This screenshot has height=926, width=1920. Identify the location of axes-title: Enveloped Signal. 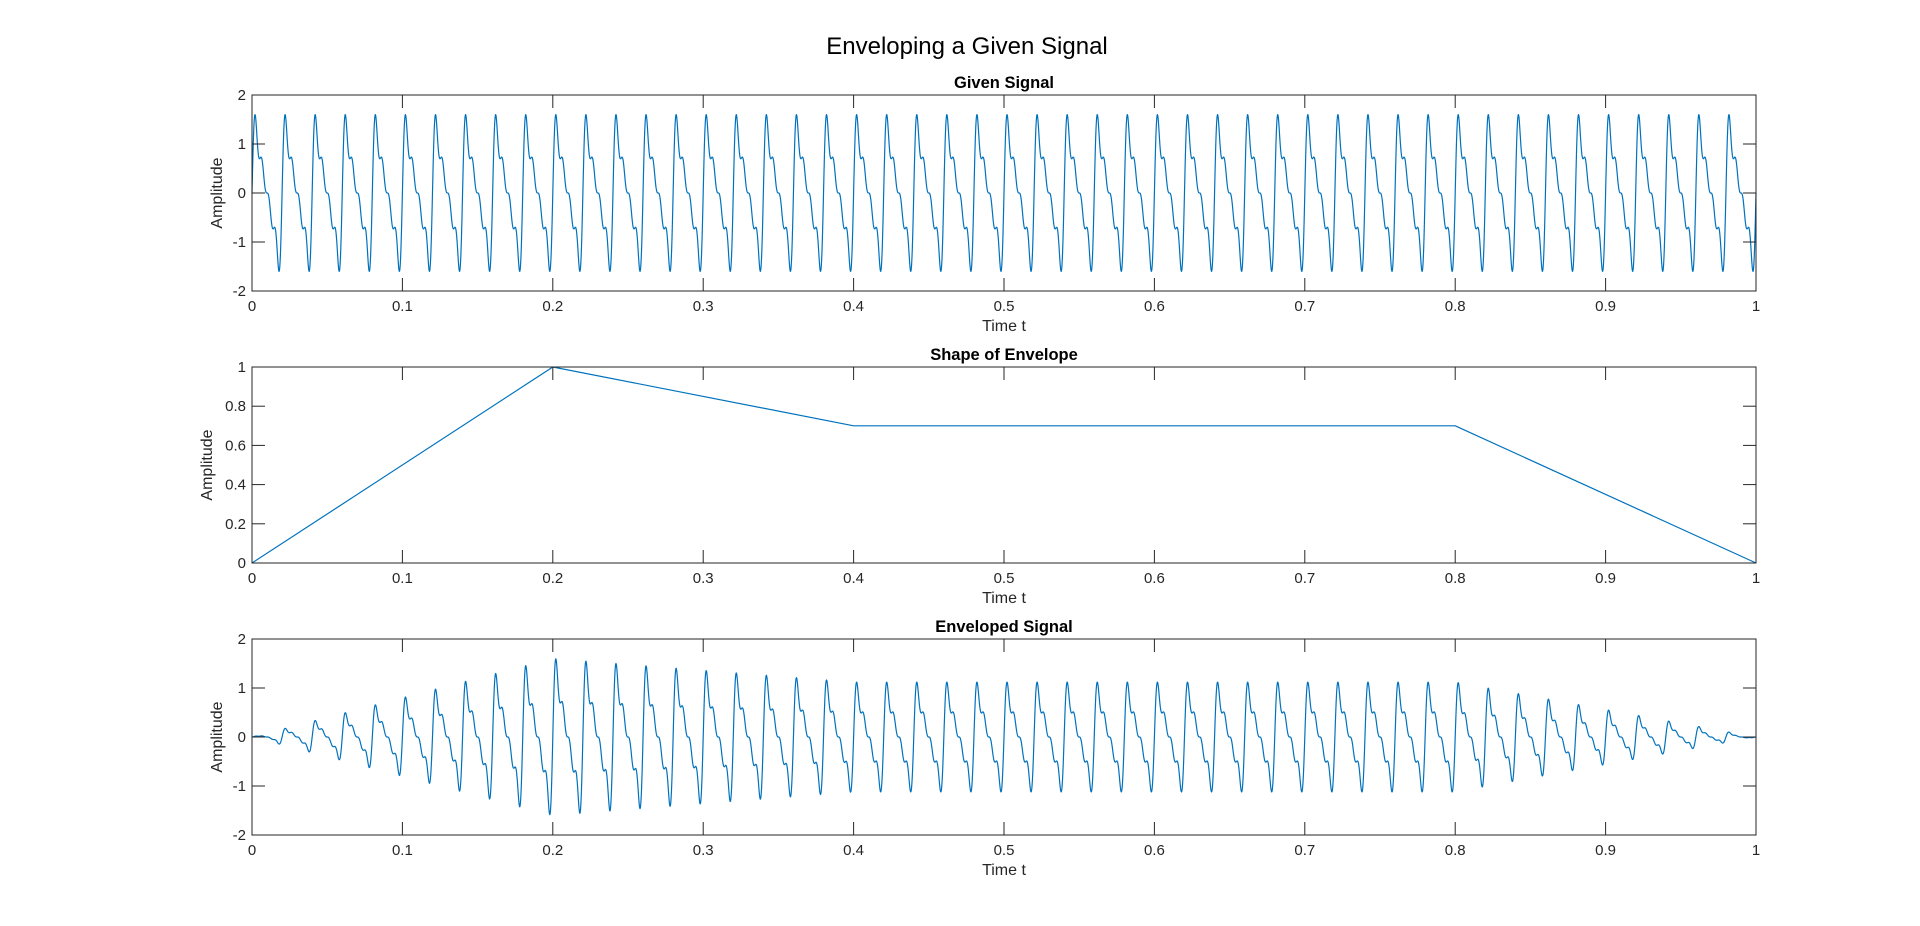
(1004, 627).